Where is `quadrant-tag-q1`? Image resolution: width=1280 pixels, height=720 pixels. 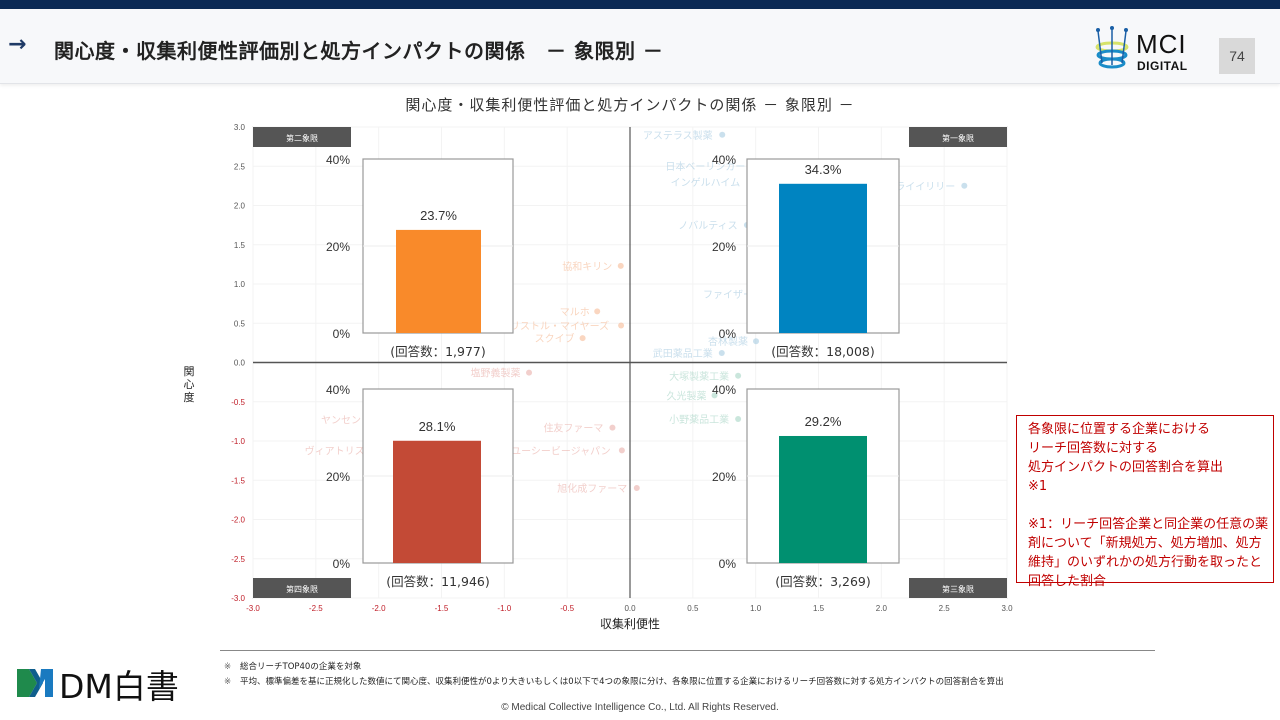
quadrant-tag-q1 is located at coordinates (958, 137).